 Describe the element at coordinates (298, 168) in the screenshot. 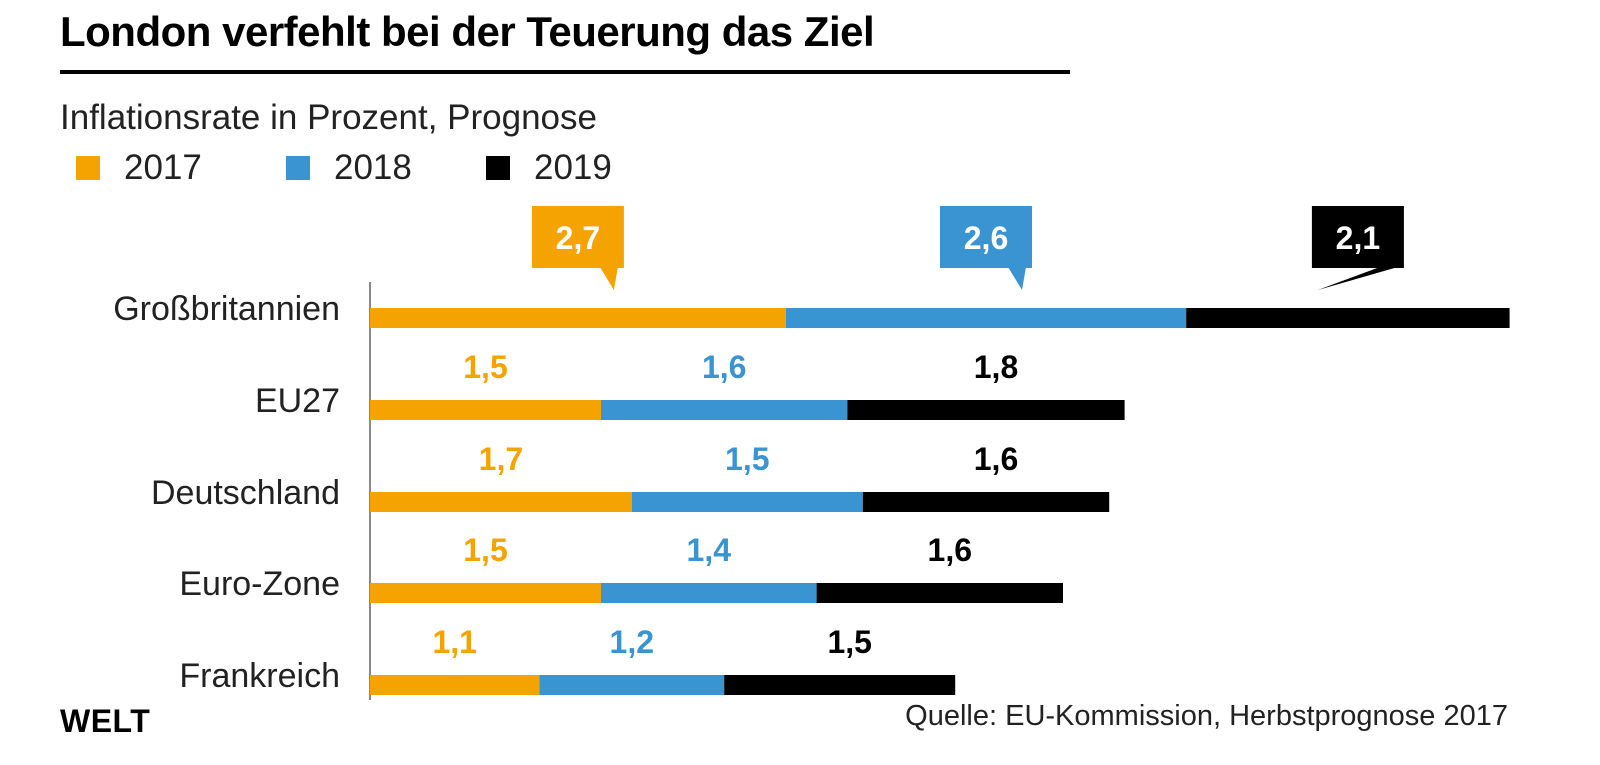

I see `legend-swatch-2018` at that location.